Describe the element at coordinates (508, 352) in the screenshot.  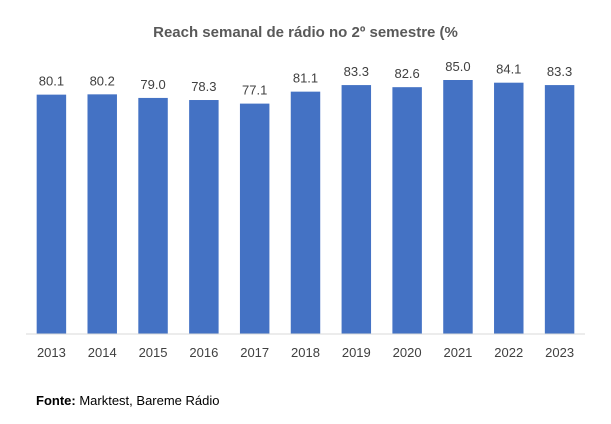
I see `x-tick-label-2022: 2022` at that location.